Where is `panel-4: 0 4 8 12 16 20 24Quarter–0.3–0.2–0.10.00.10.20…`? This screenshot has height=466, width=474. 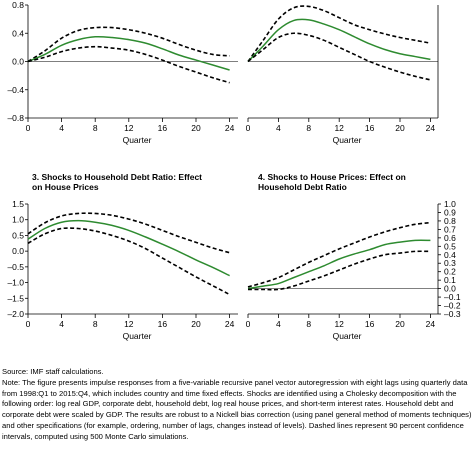
panel-4: 0 4 8 12 16 20 24Quarter–0.3–0.2–0.10.00.10.20… is located at coordinates (353, 270).